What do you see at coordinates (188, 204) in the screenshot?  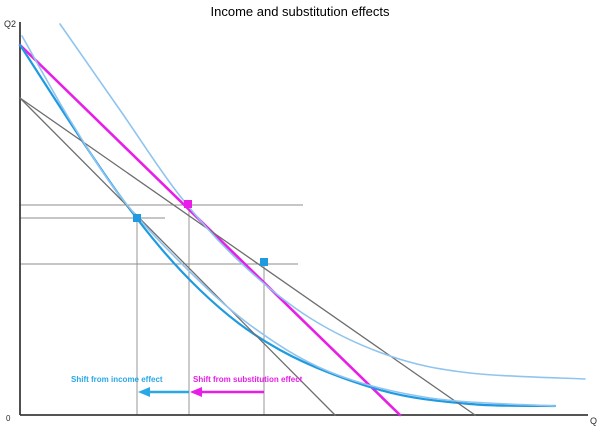 I see `marker-original-equilibrium` at bounding box center [188, 204].